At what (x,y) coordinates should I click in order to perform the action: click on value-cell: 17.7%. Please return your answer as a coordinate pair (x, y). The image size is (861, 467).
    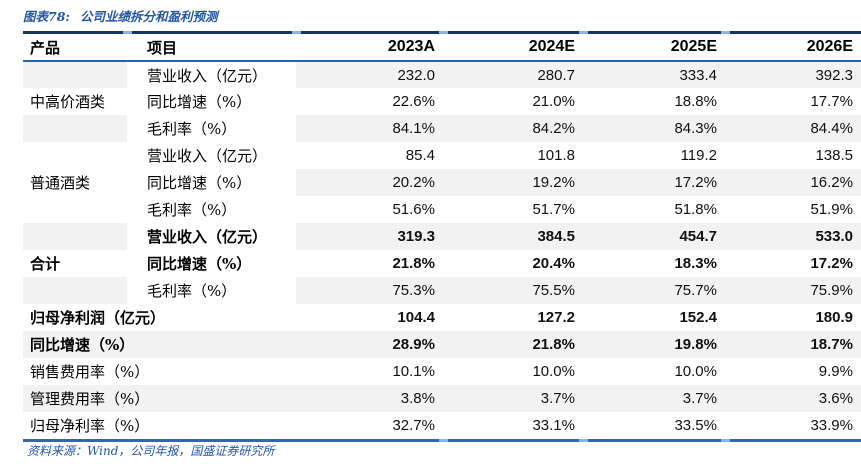
    Looking at the image, I should click on (831, 101).